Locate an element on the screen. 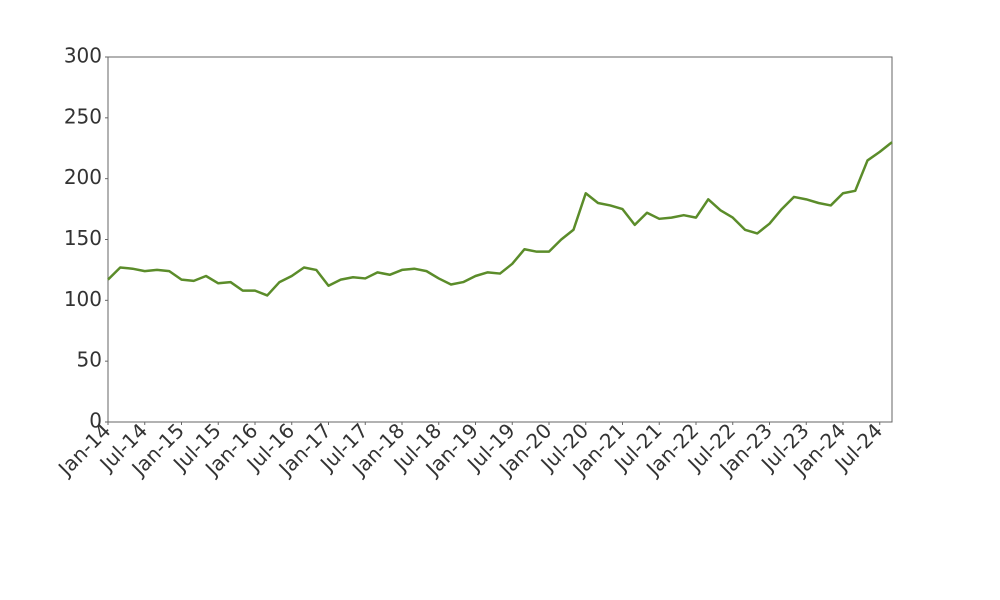 This screenshot has width=1000, height=600. y-tick-label: 0 is located at coordinates (95, 421).